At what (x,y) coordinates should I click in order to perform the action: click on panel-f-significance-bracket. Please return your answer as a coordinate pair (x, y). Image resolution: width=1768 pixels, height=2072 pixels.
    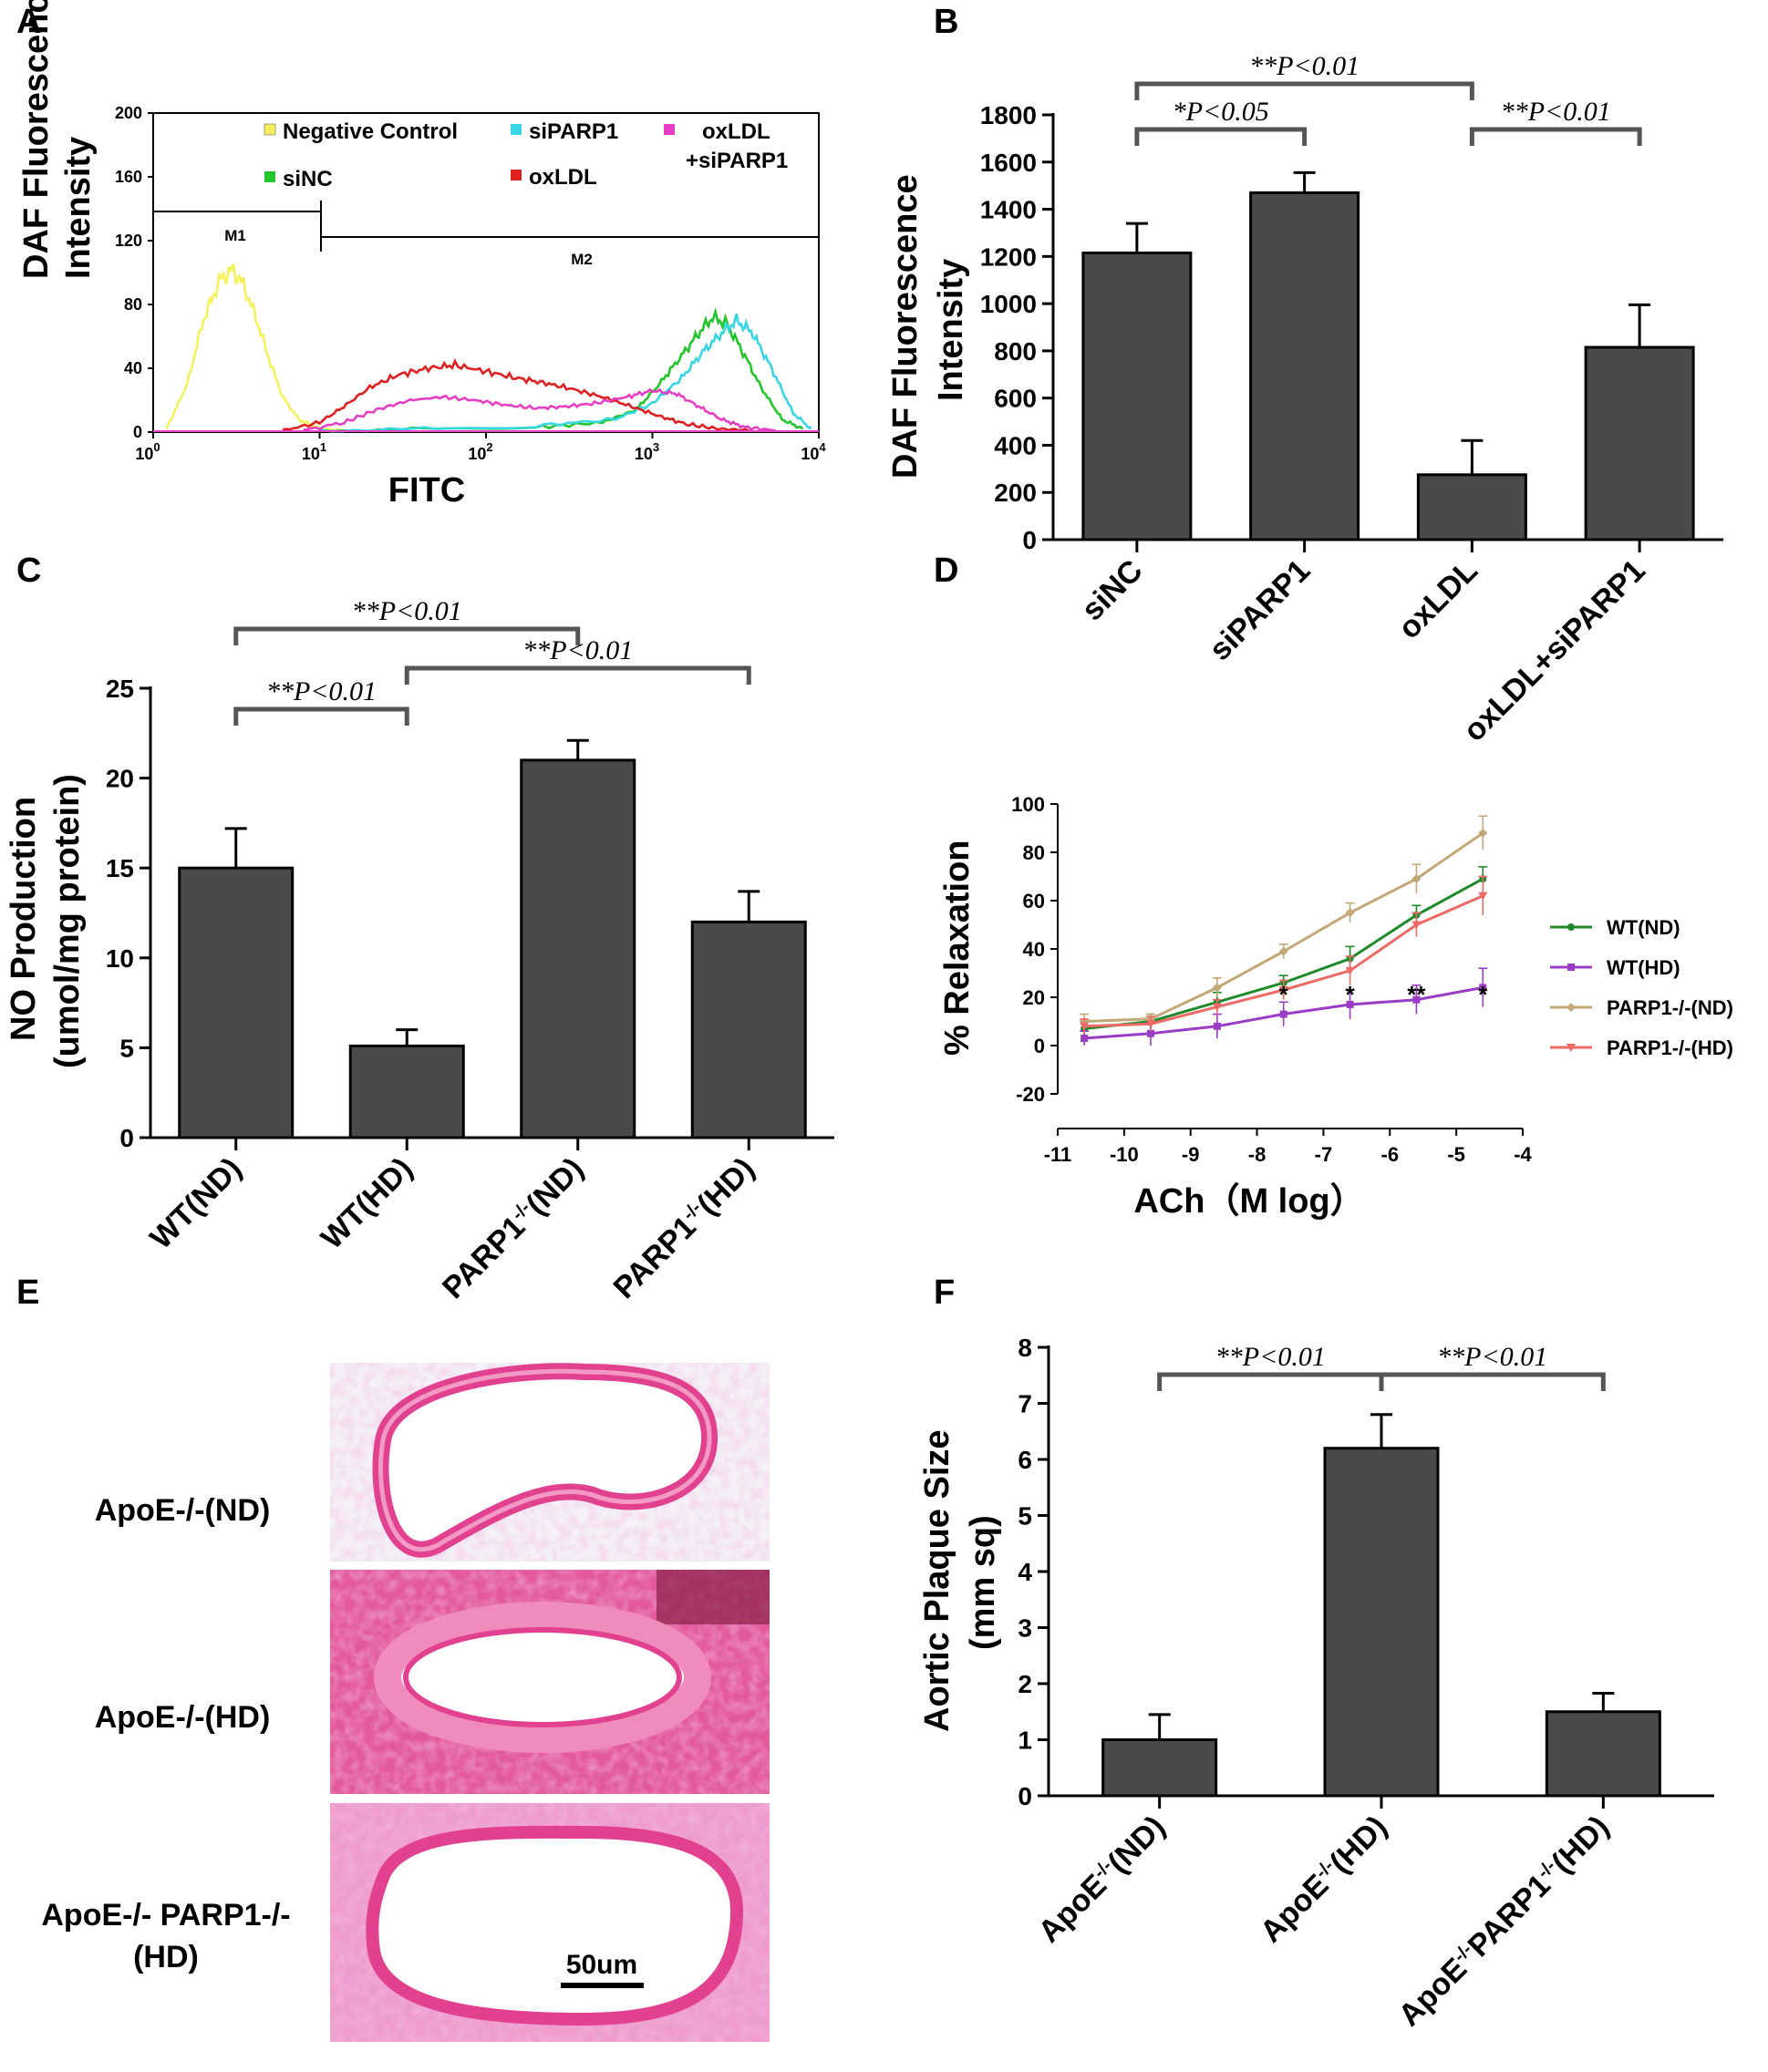
    Looking at the image, I should click on (1270, 1381).